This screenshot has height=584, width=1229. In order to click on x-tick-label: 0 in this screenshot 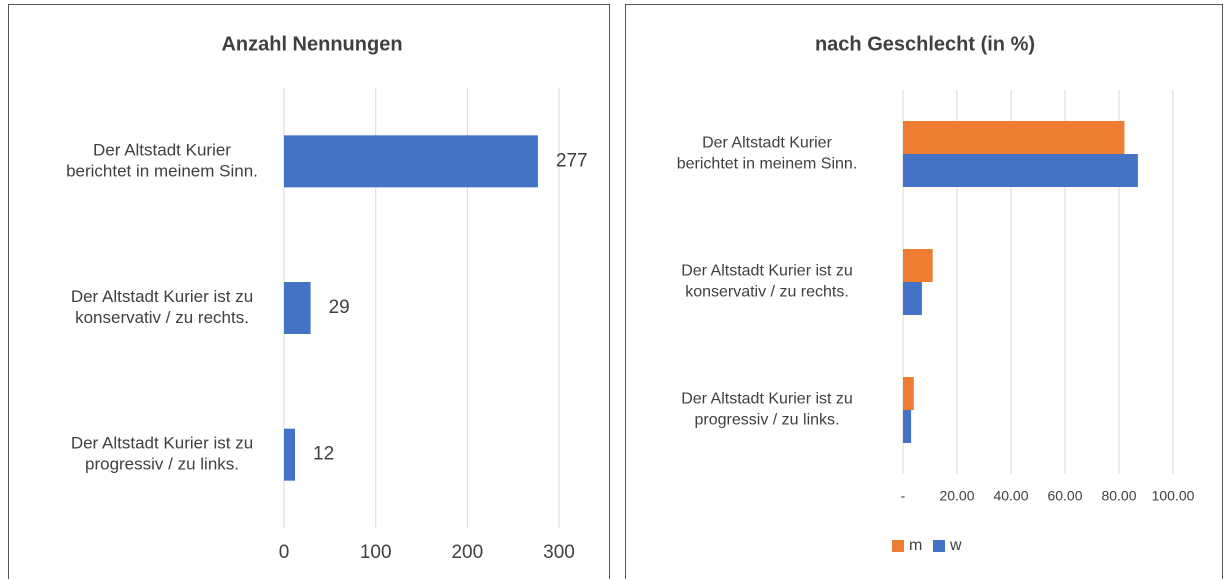, I will do `click(284, 552)`.